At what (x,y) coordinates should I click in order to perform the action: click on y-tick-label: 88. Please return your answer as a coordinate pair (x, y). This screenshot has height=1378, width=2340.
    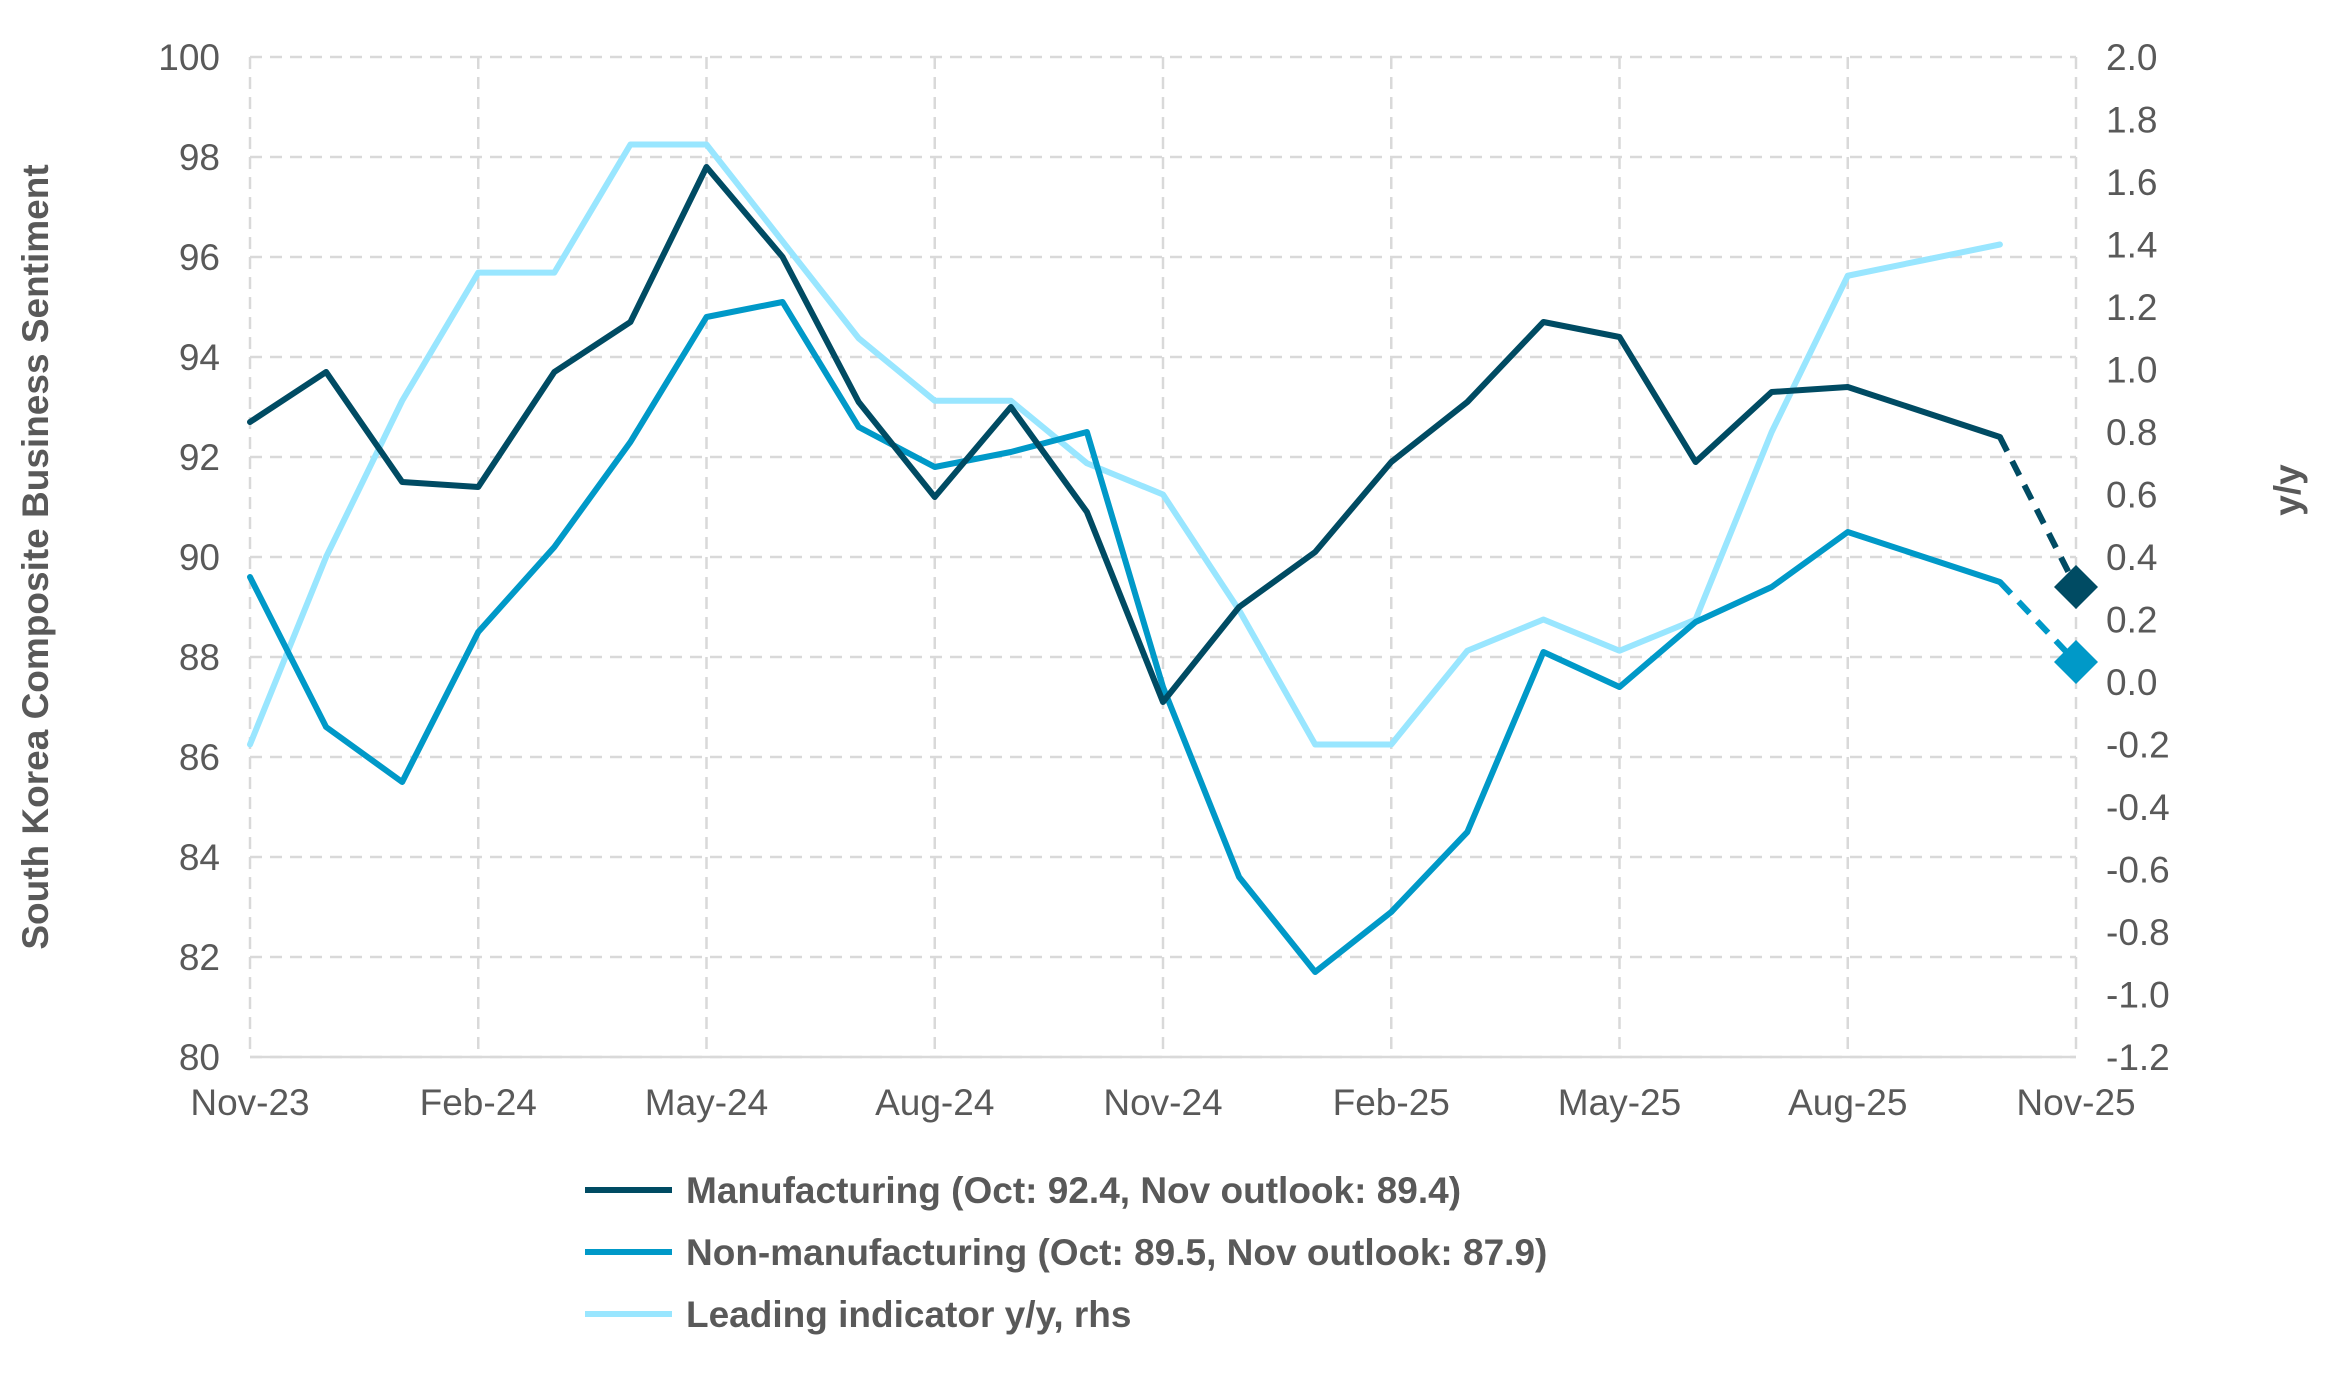
    Looking at the image, I should click on (199, 657).